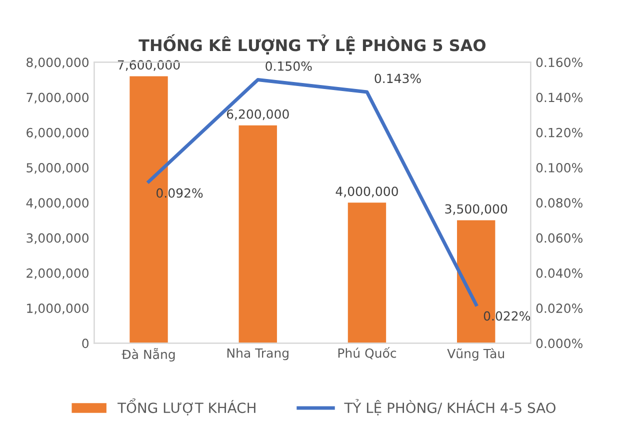 The height and width of the screenshot is (444, 628). What do you see at coordinates (367, 192) in the screenshot?
I see `data-label: 4,000,000` at bounding box center [367, 192].